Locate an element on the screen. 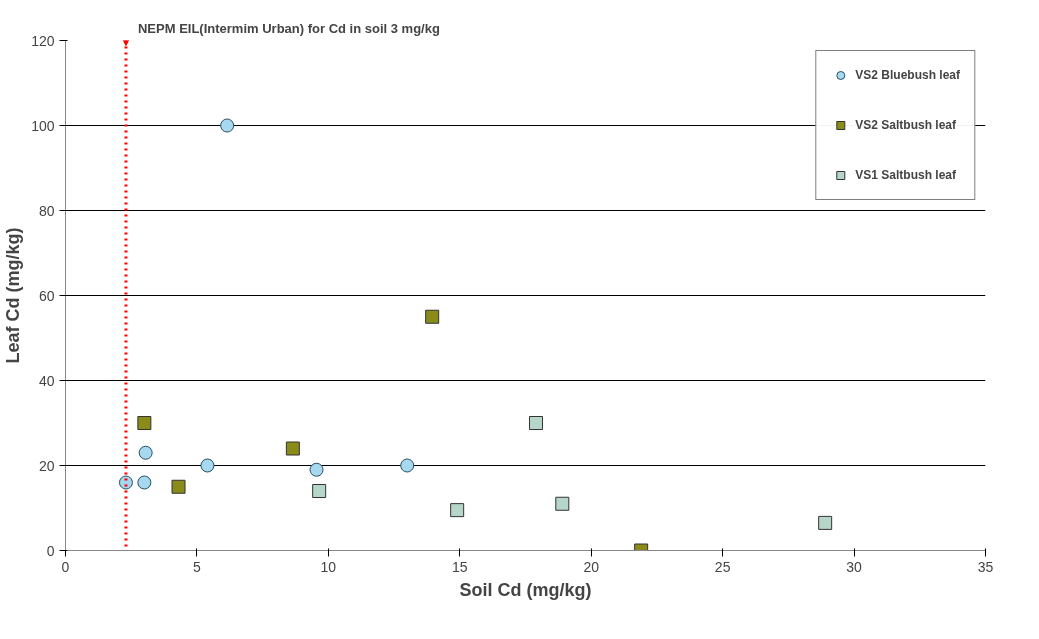 The width and height of the screenshot is (1039, 639). y-tick-label: 80 is located at coordinates (46, 210).